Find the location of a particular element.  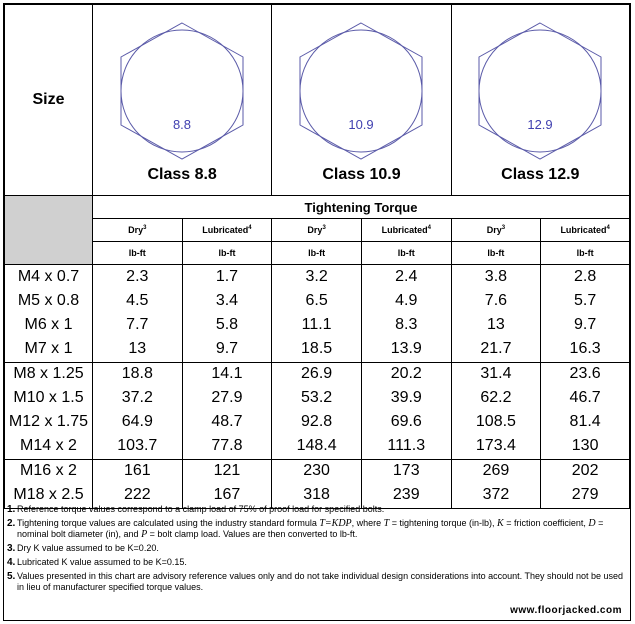

class-label: Class 8.8 is located at coordinates (182, 174).